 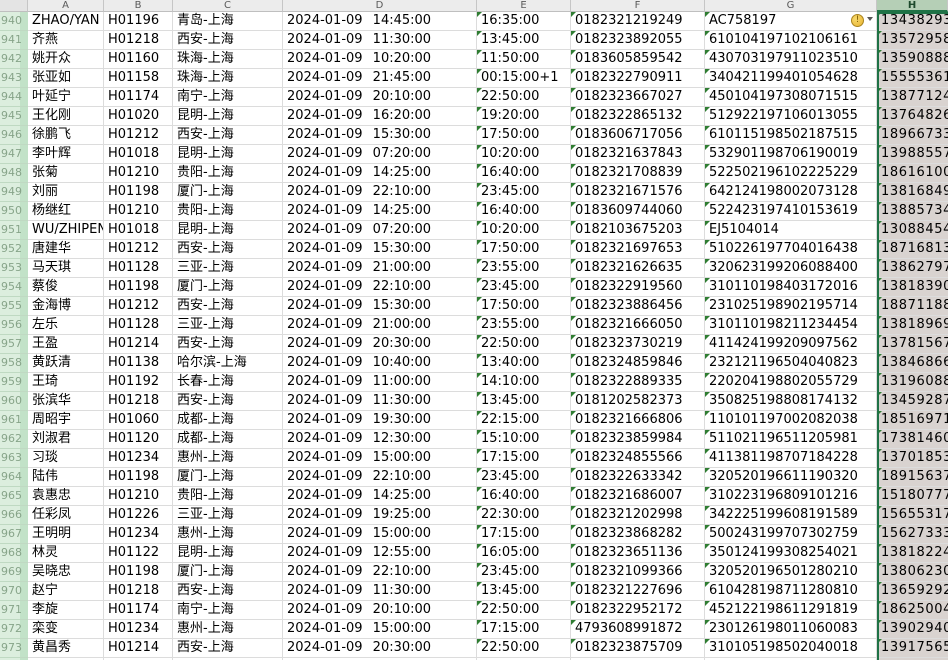 I want to click on cell-phone: 13088454, so click(x=912, y=230).